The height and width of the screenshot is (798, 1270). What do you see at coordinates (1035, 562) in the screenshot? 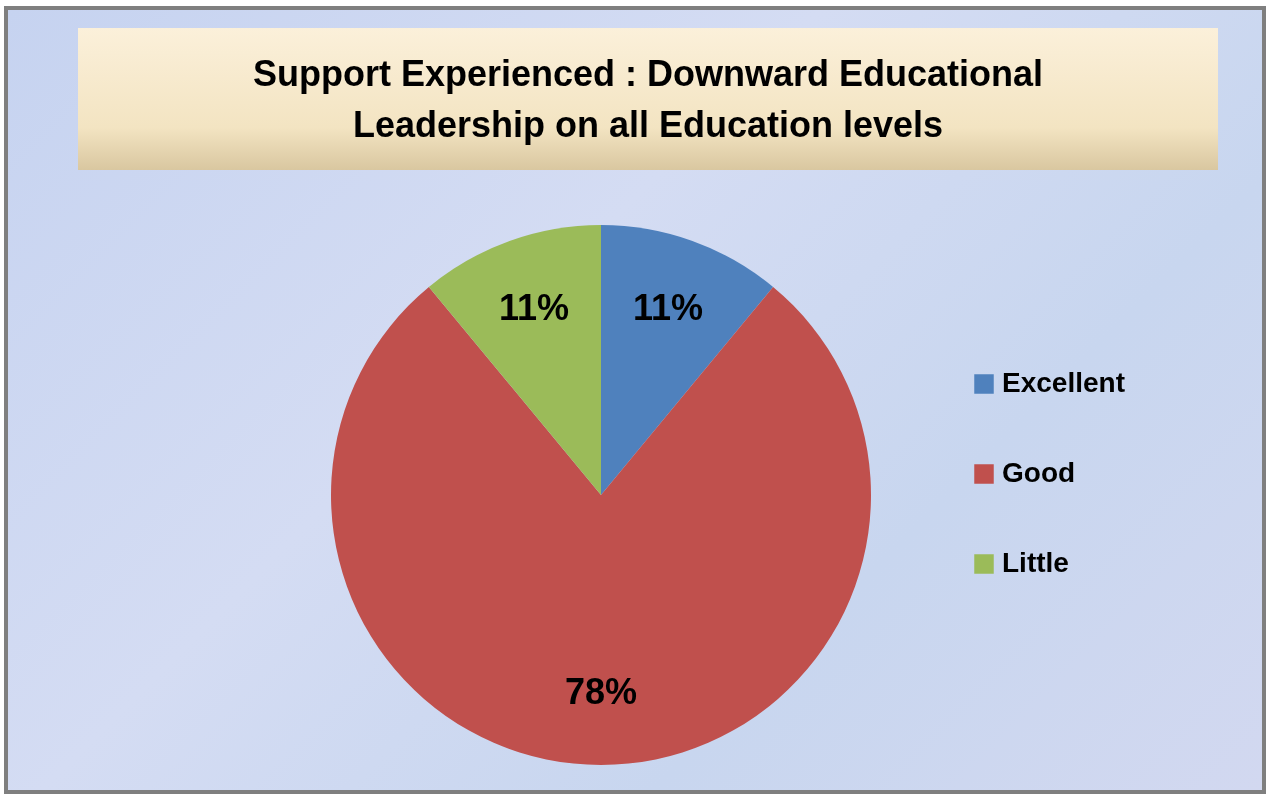
I see `legend-label: Little` at bounding box center [1035, 562].